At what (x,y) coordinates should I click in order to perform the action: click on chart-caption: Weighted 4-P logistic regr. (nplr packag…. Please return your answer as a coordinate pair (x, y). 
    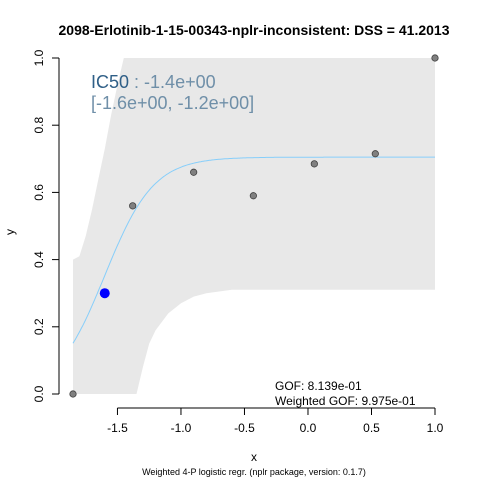
    Looking at the image, I should click on (254, 472).